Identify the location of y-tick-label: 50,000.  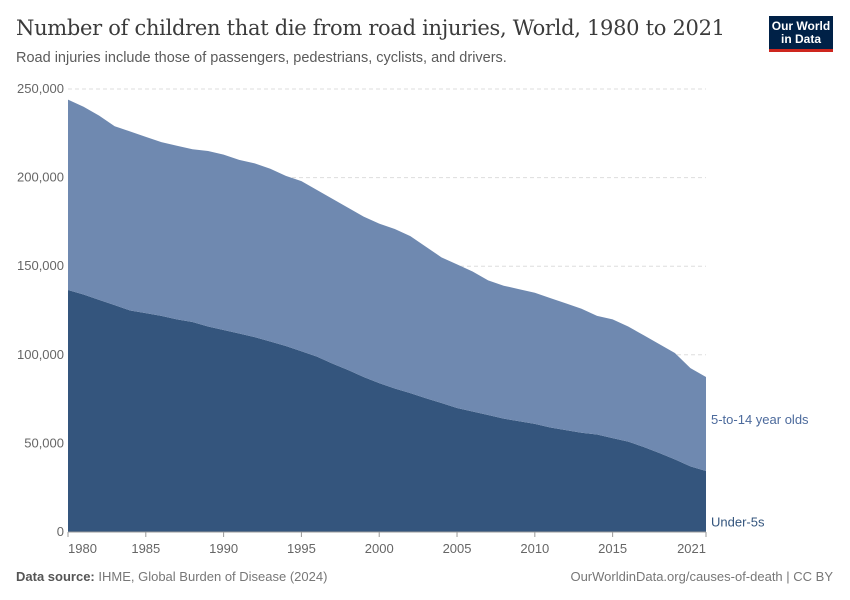
(44, 442).